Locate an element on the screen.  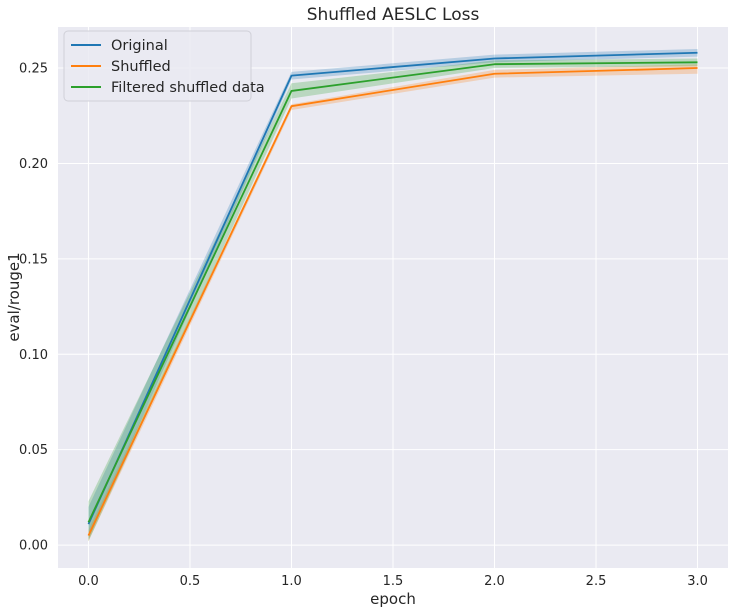
legend-label: Shuffled is located at coordinates (141, 67).